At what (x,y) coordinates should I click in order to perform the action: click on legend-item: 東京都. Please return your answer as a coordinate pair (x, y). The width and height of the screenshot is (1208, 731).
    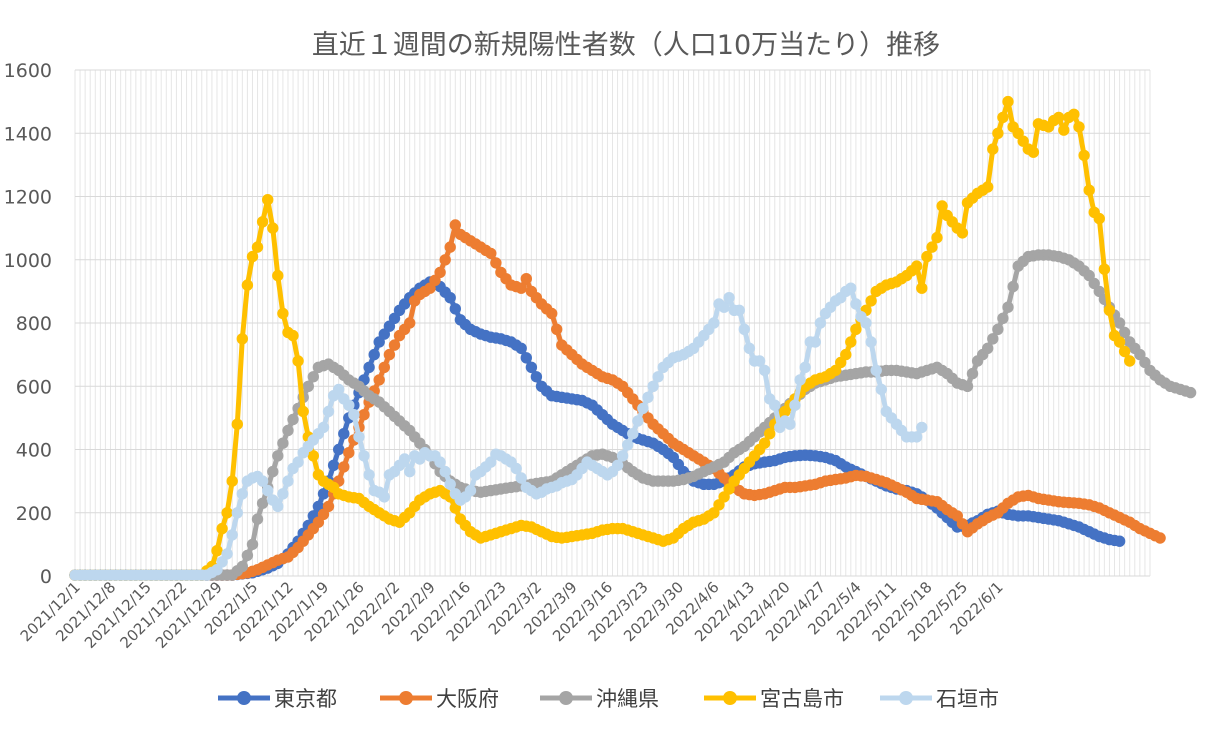
    Looking at the image, I should click on (277, 699).